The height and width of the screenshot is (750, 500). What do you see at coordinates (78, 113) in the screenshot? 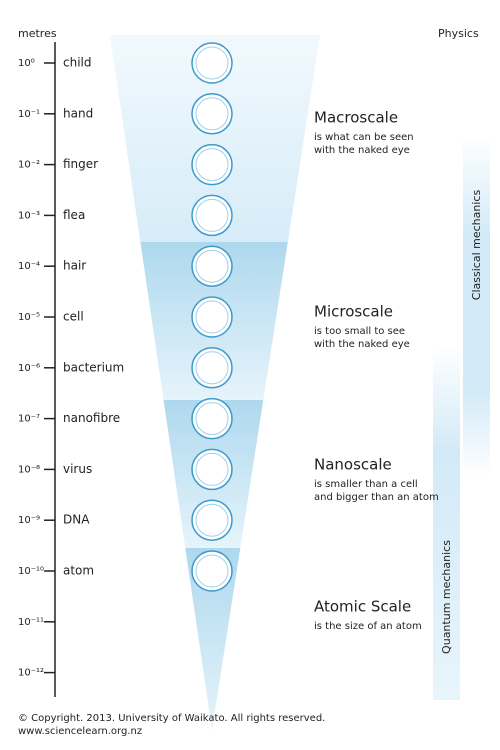
I see `item-label: hand` at bounding box center [78, 113].